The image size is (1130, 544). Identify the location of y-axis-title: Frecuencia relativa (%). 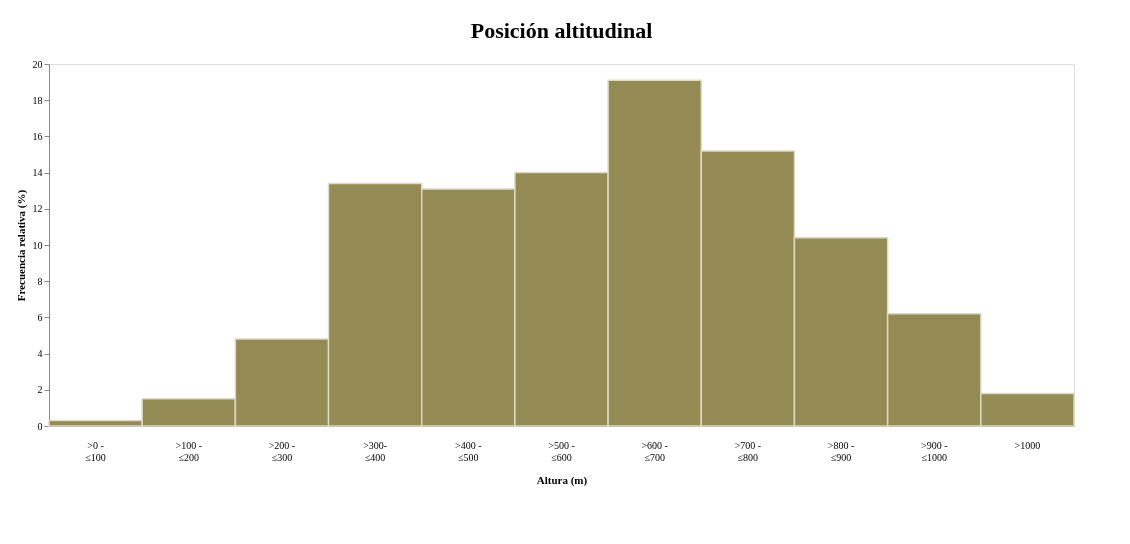
(21, 245).